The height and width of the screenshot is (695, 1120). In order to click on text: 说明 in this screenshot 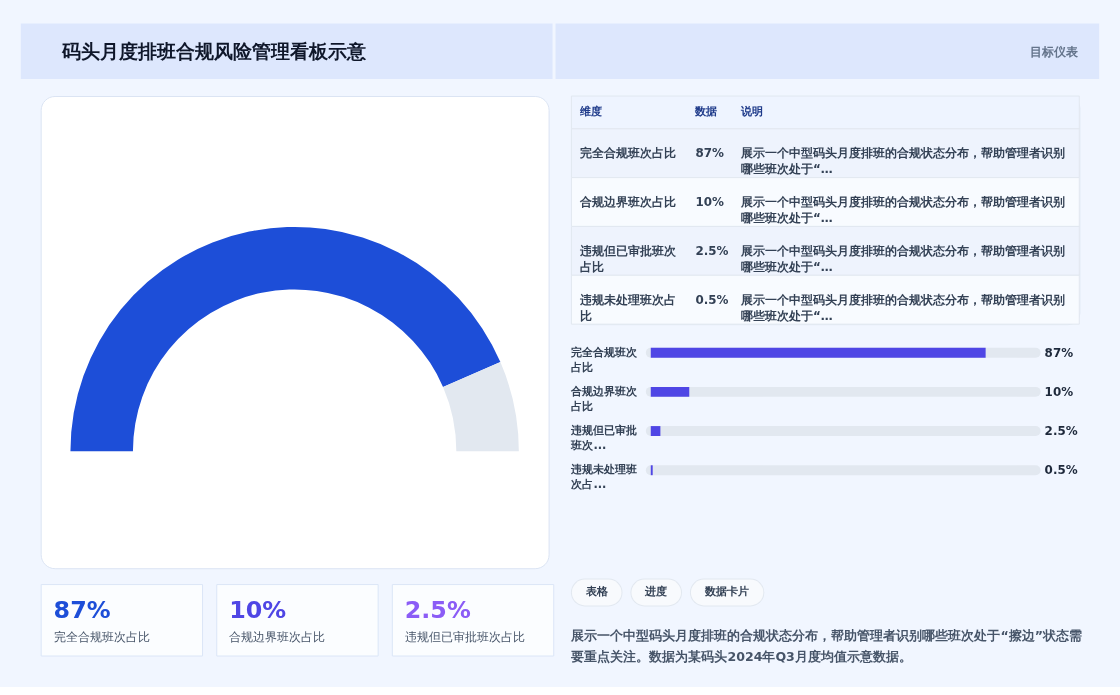, I will do `click(752, 111)`.